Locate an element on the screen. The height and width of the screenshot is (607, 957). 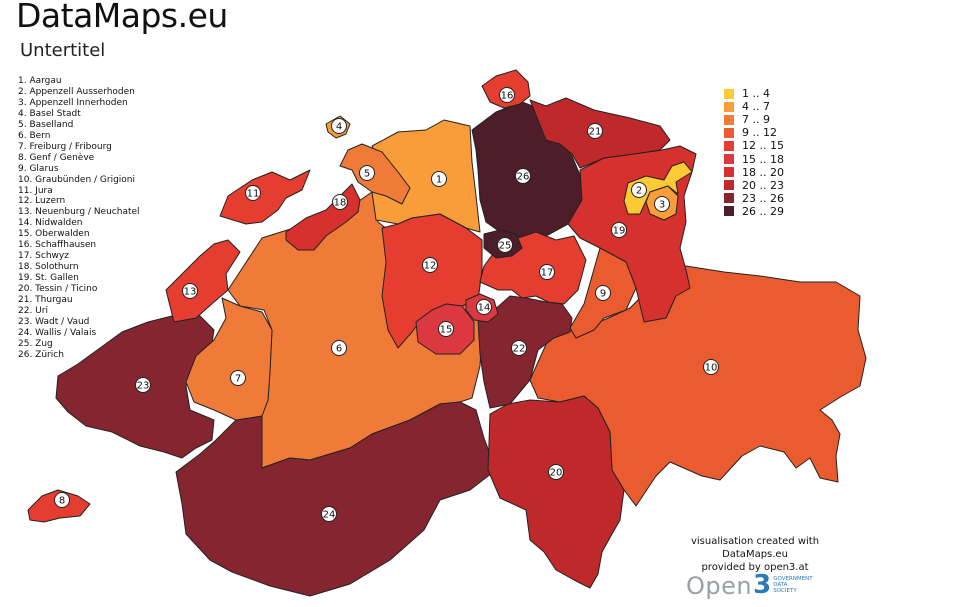
canton-list-item: 5. Baselland is located at coordinates (46, 124).